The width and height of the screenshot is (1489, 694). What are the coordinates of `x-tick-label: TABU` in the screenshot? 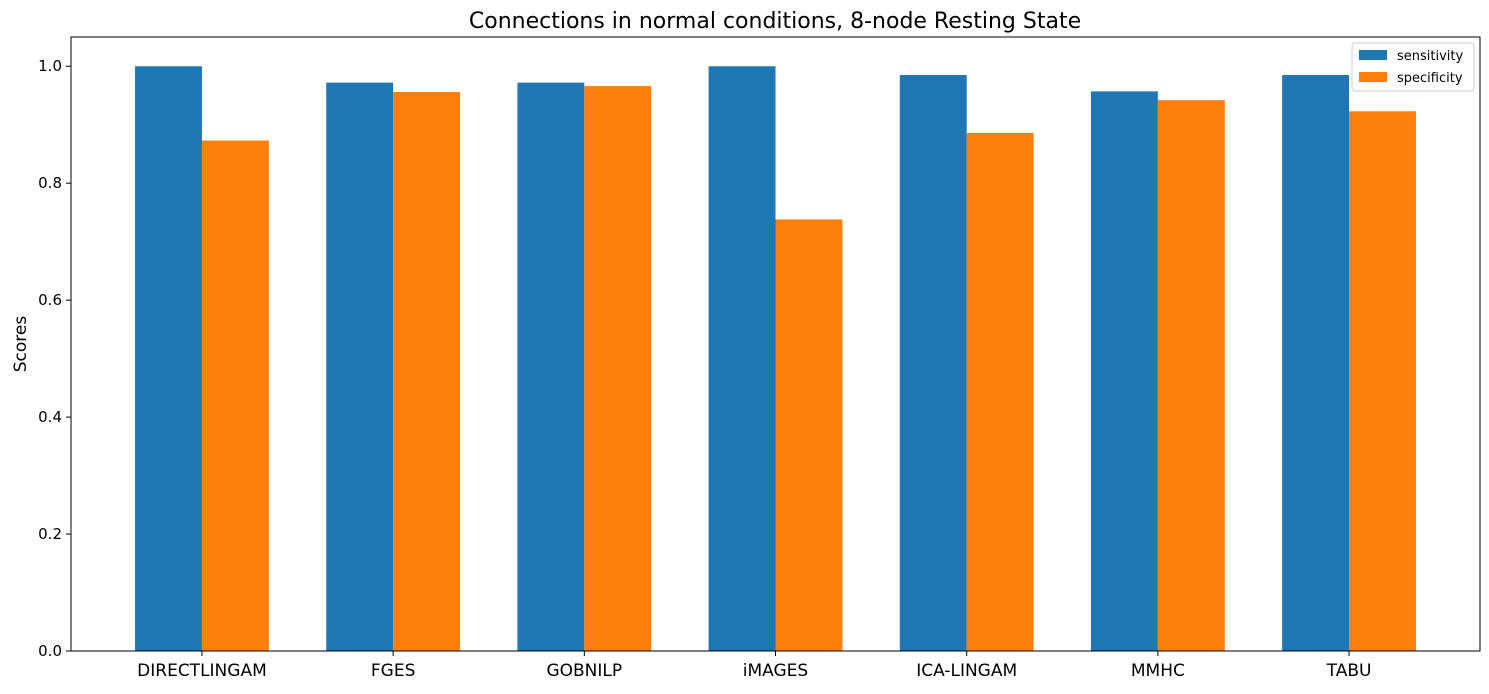 It's located at (1349, 671).